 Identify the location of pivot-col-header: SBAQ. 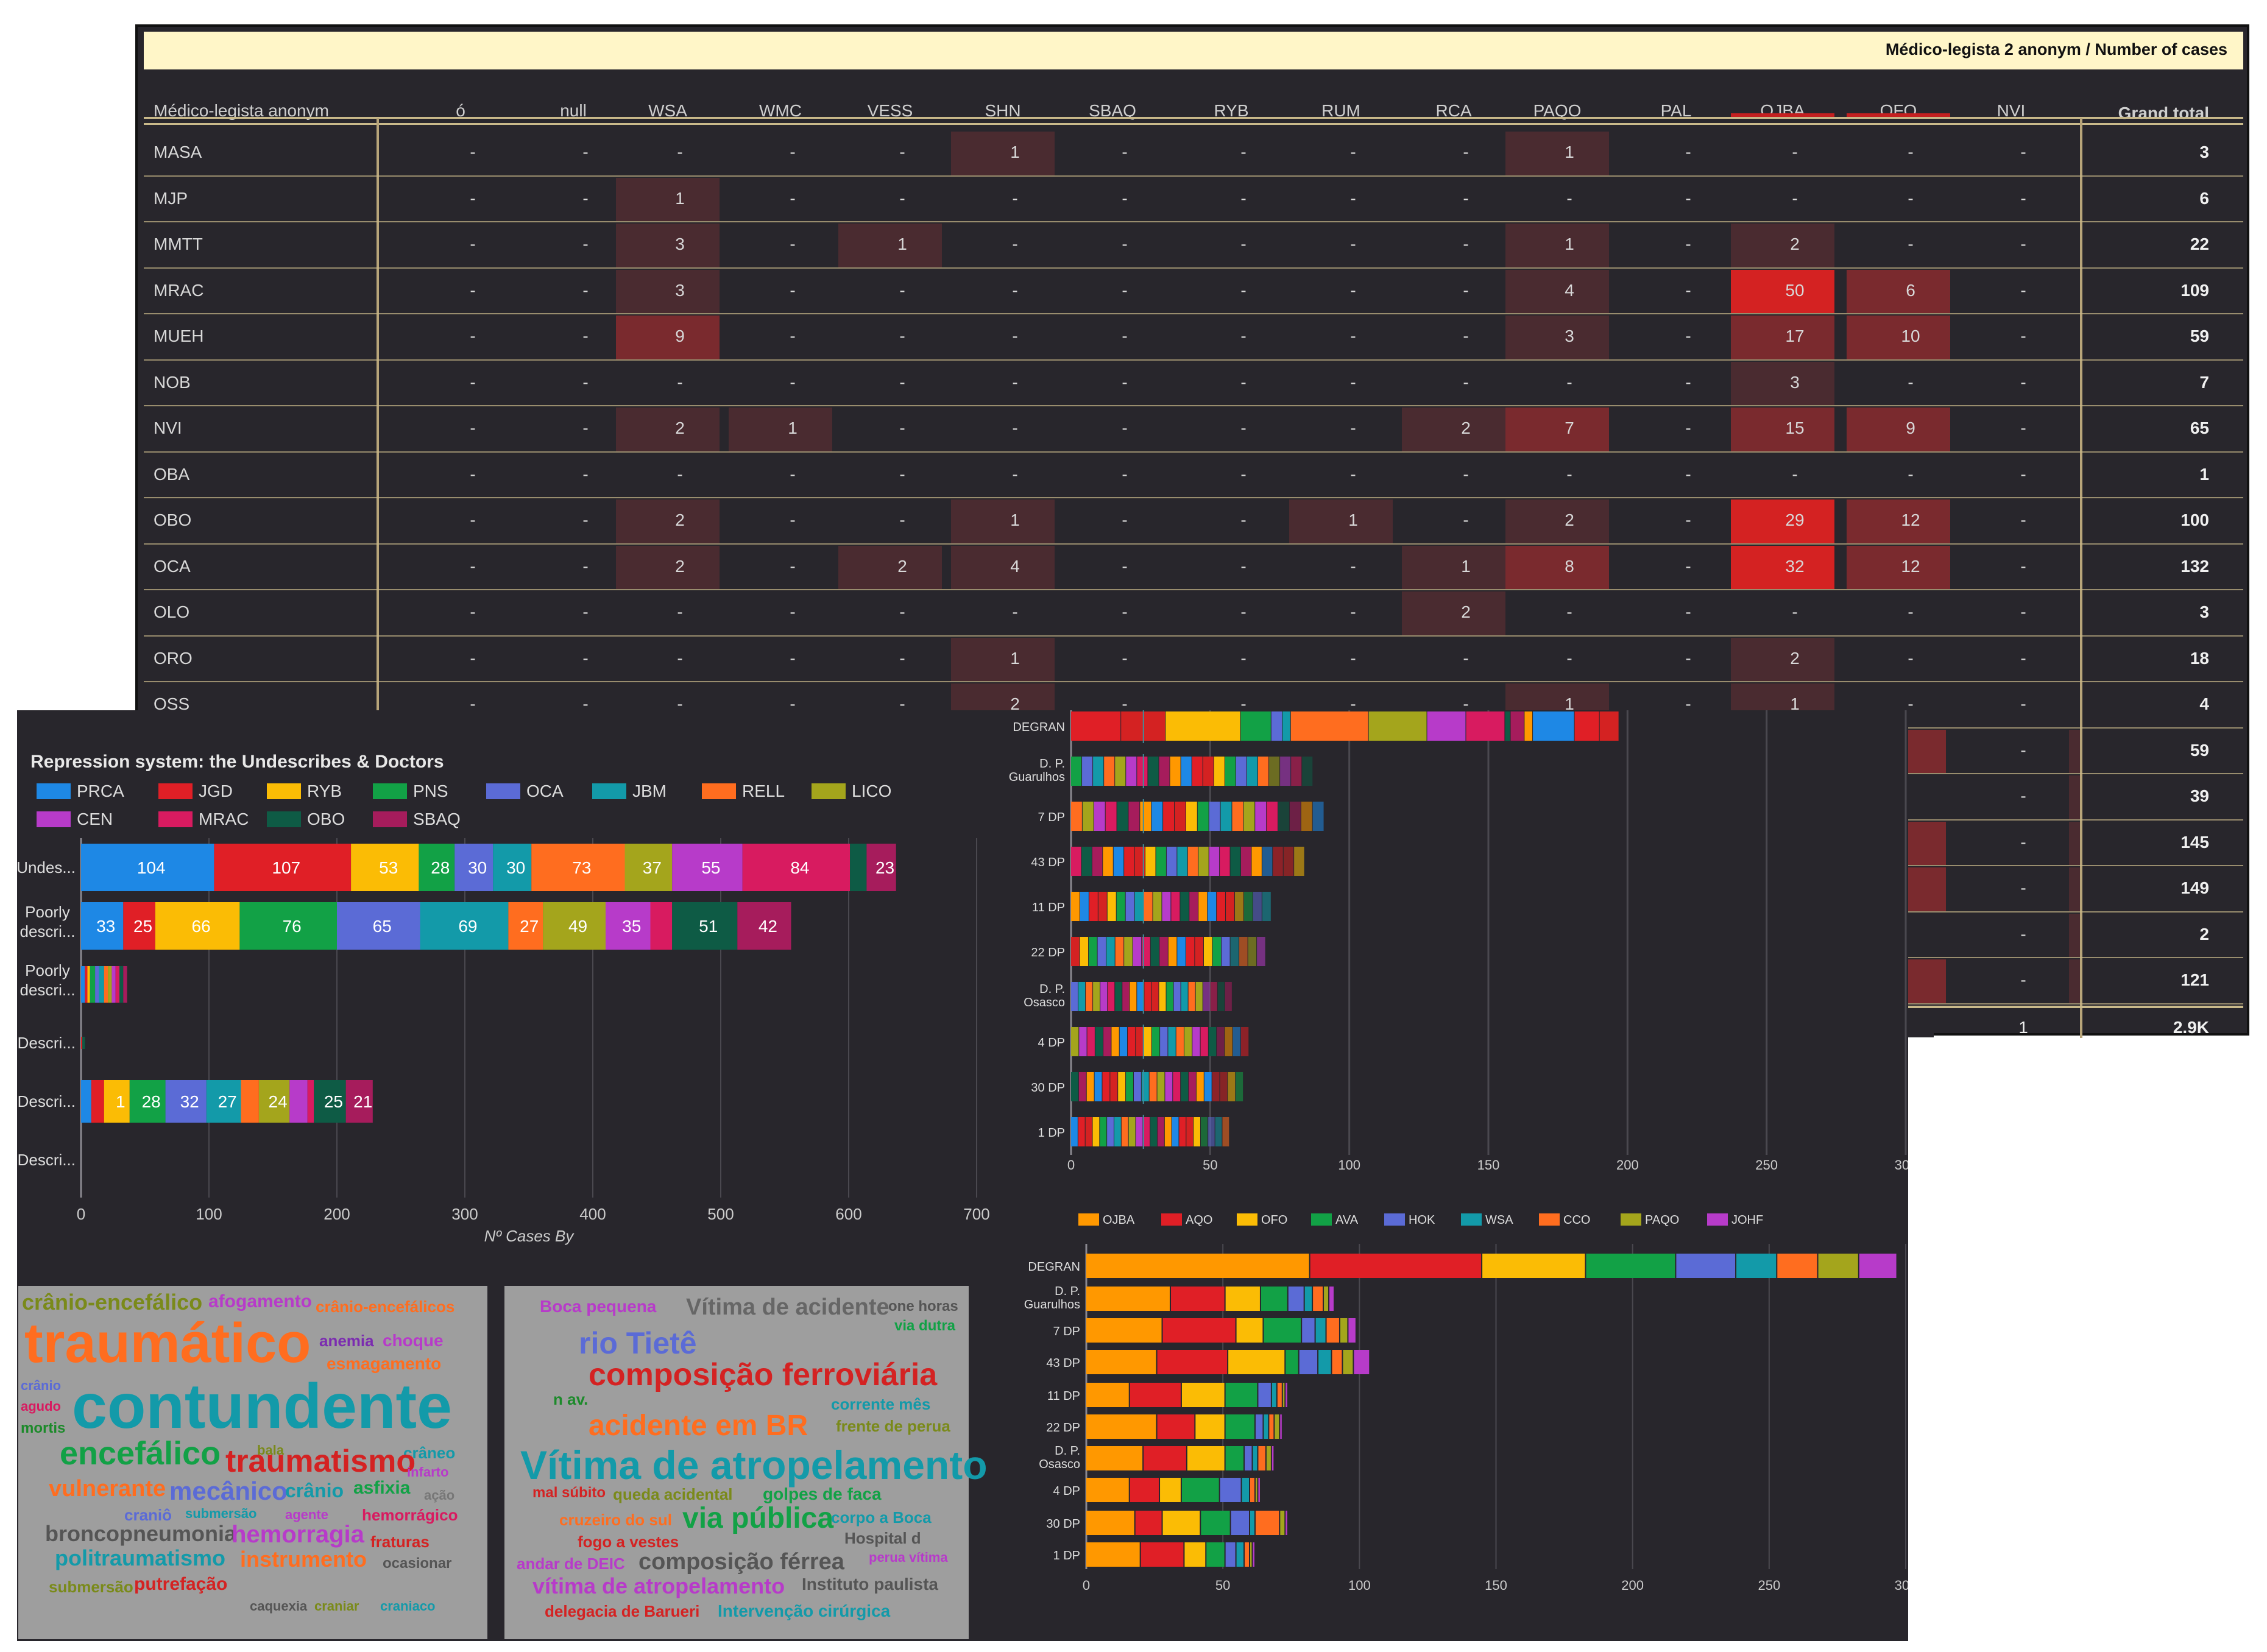
(1112, 111).